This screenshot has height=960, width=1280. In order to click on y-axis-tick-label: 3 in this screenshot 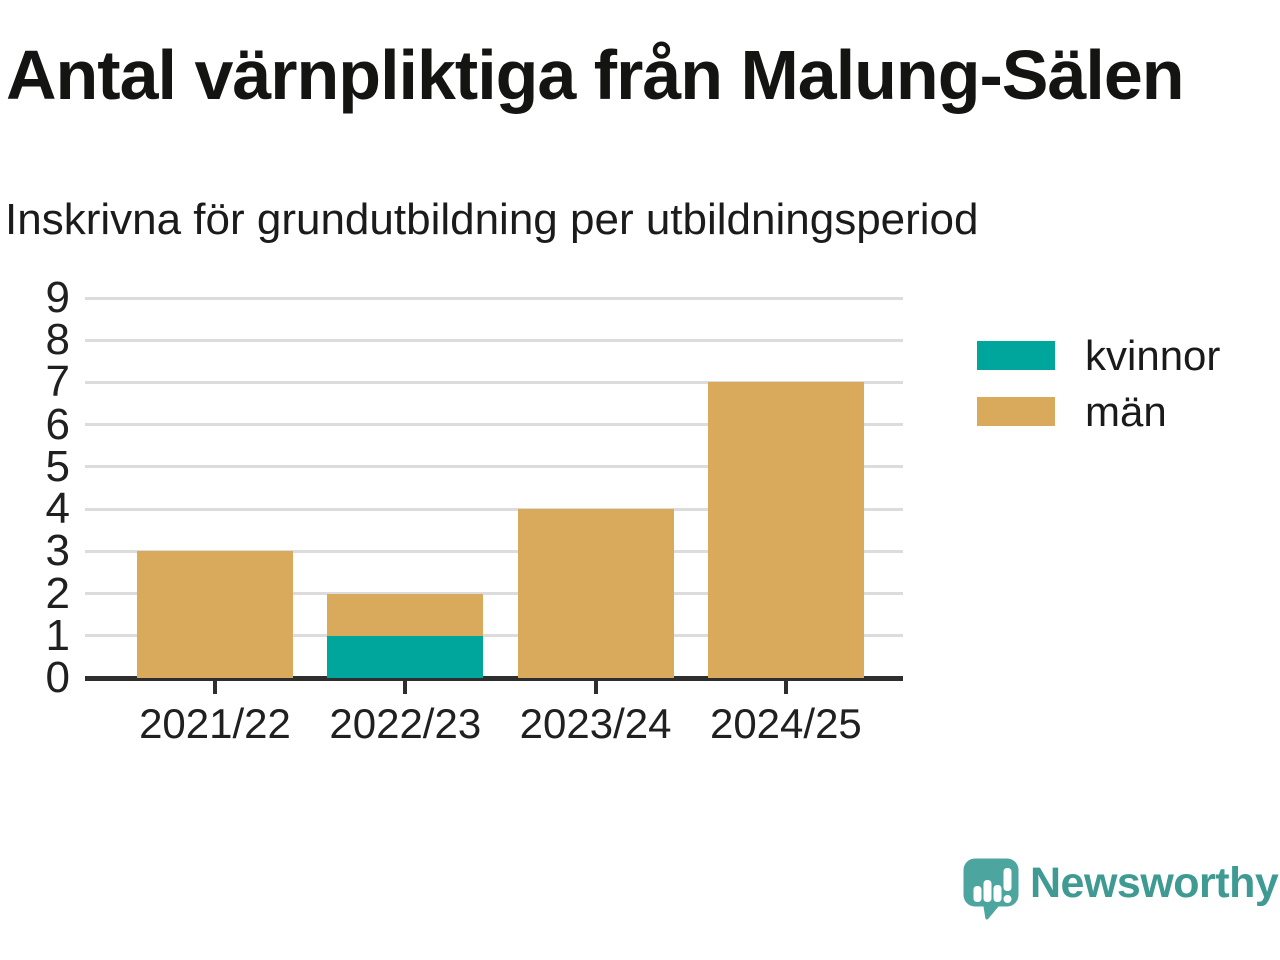, I will do `click(57, 551)`.